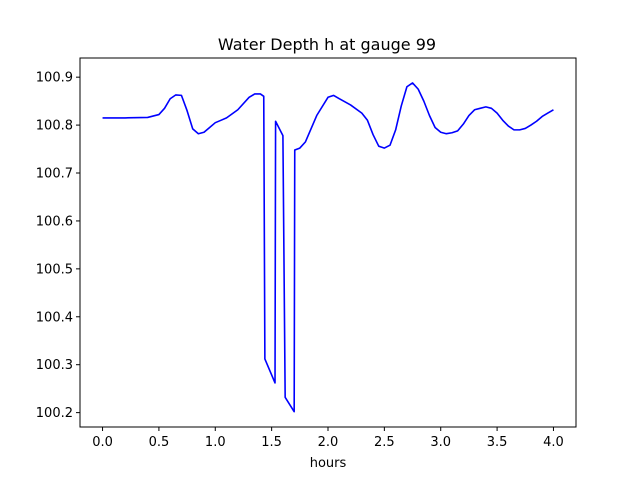 This screenshot has height=480, width=640. I want to click on y-tick-label: 100.4, so click(54, 317).